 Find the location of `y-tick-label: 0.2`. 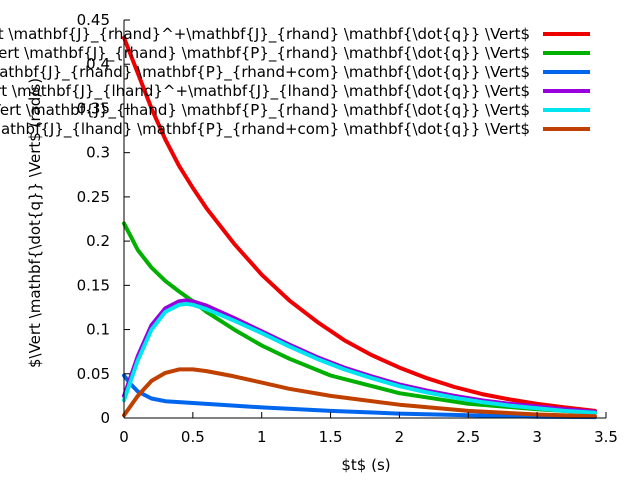

y-tick-label: 0.2 is located at coordinates (98, 241).